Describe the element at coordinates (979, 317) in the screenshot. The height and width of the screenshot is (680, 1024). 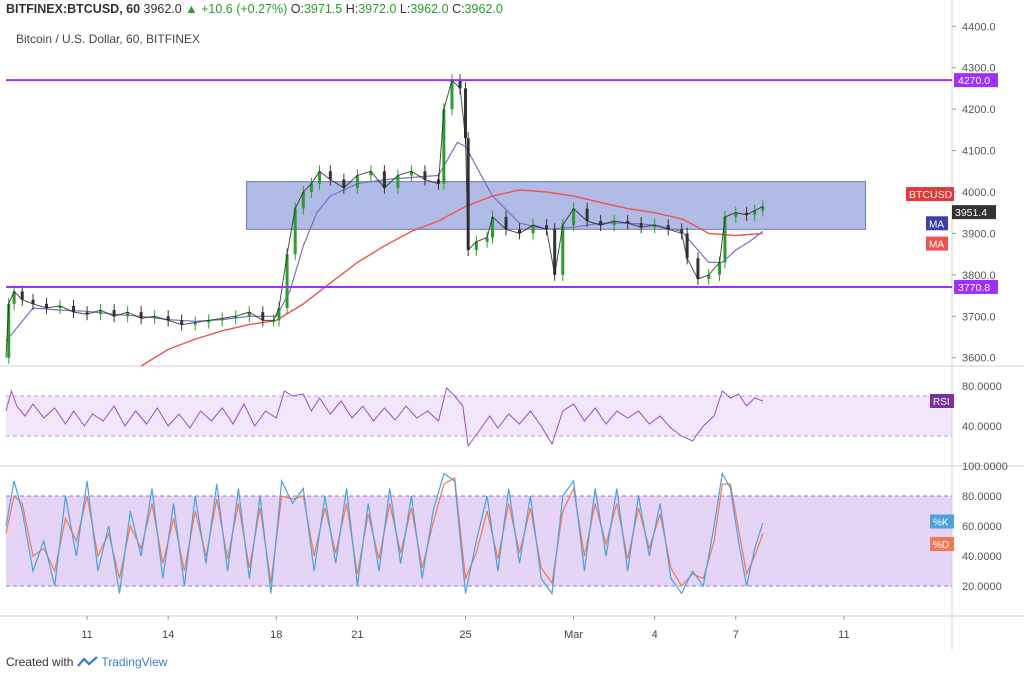
I see `y-tick-label: 3700.0` at that location.